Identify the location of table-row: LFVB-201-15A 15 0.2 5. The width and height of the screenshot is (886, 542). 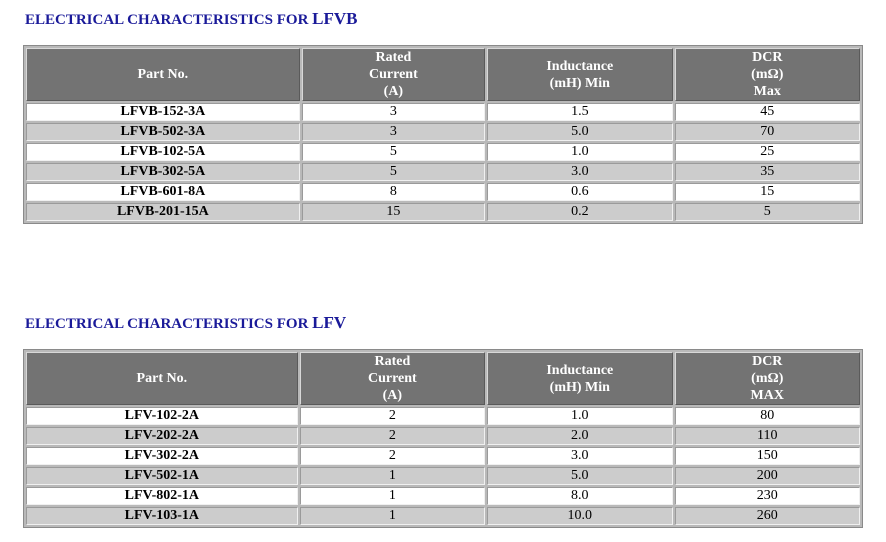
(443, 212).